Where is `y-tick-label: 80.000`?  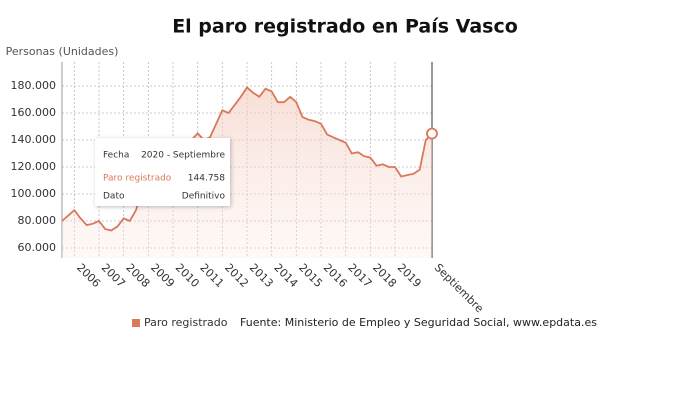 y-tick-label: 80.000 is located at coordinates (37, 220).